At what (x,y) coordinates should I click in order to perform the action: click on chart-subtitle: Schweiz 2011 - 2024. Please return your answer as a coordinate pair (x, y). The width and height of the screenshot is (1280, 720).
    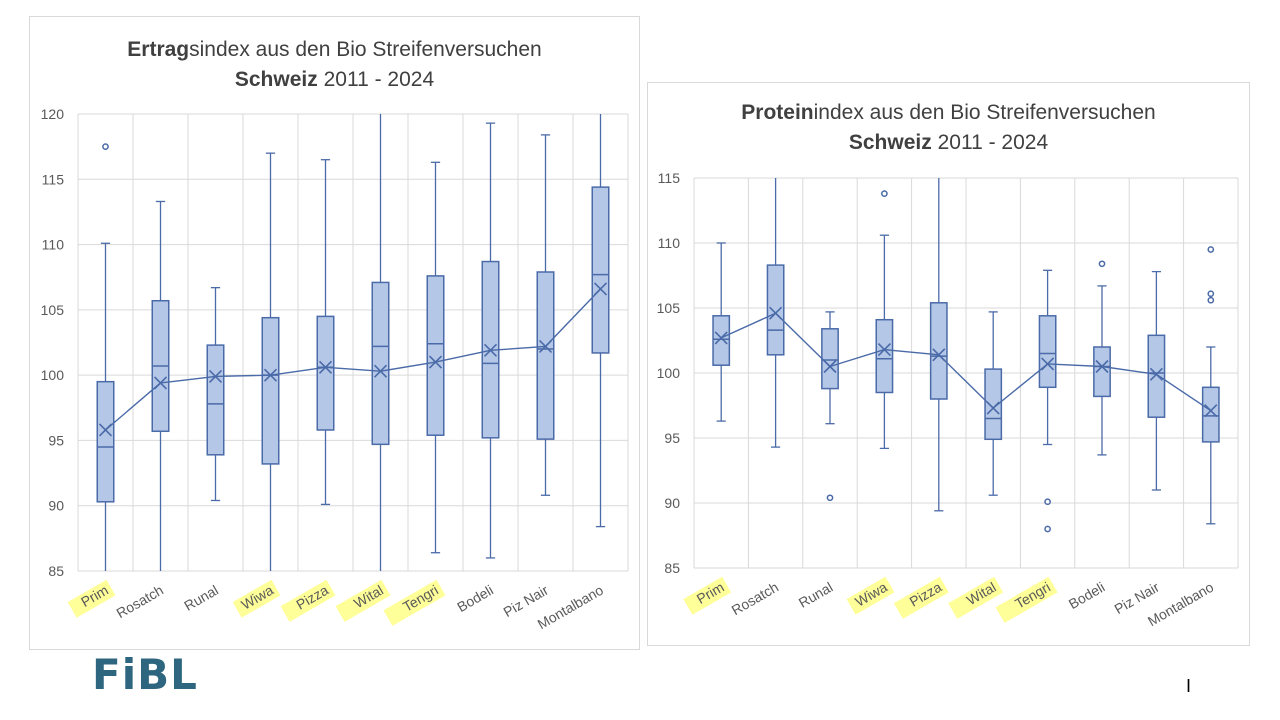
    Looking at the image, I should click on (334, 80).